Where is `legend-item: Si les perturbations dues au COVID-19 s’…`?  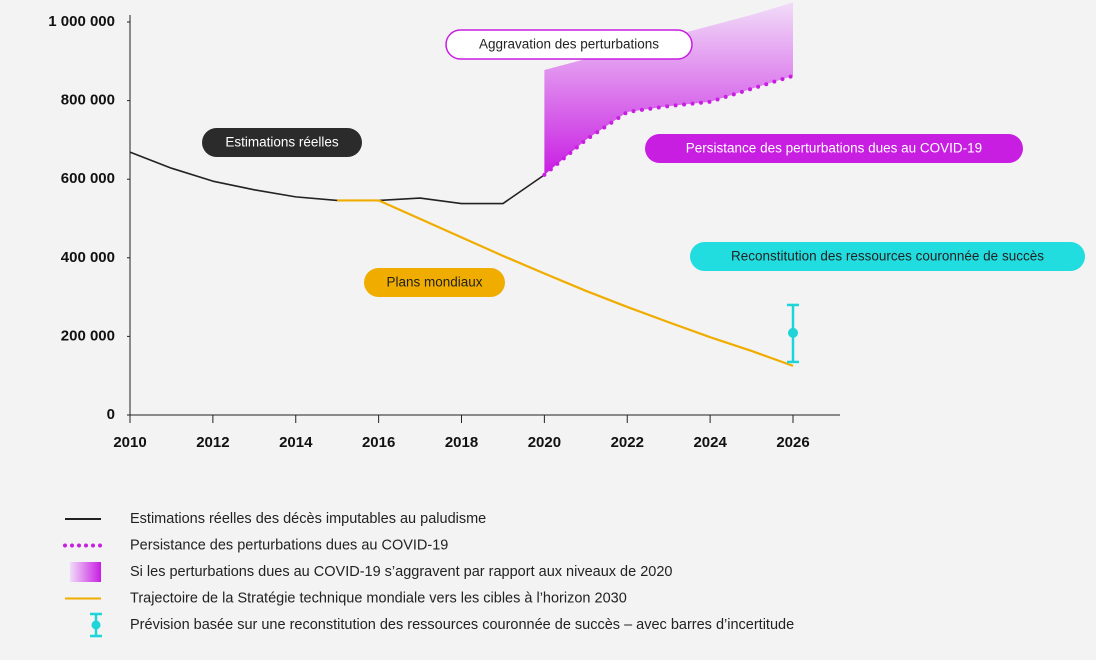 legend-item: Si les perturbations dues au COVID-19 s’… is located at coordinates (371, 572).